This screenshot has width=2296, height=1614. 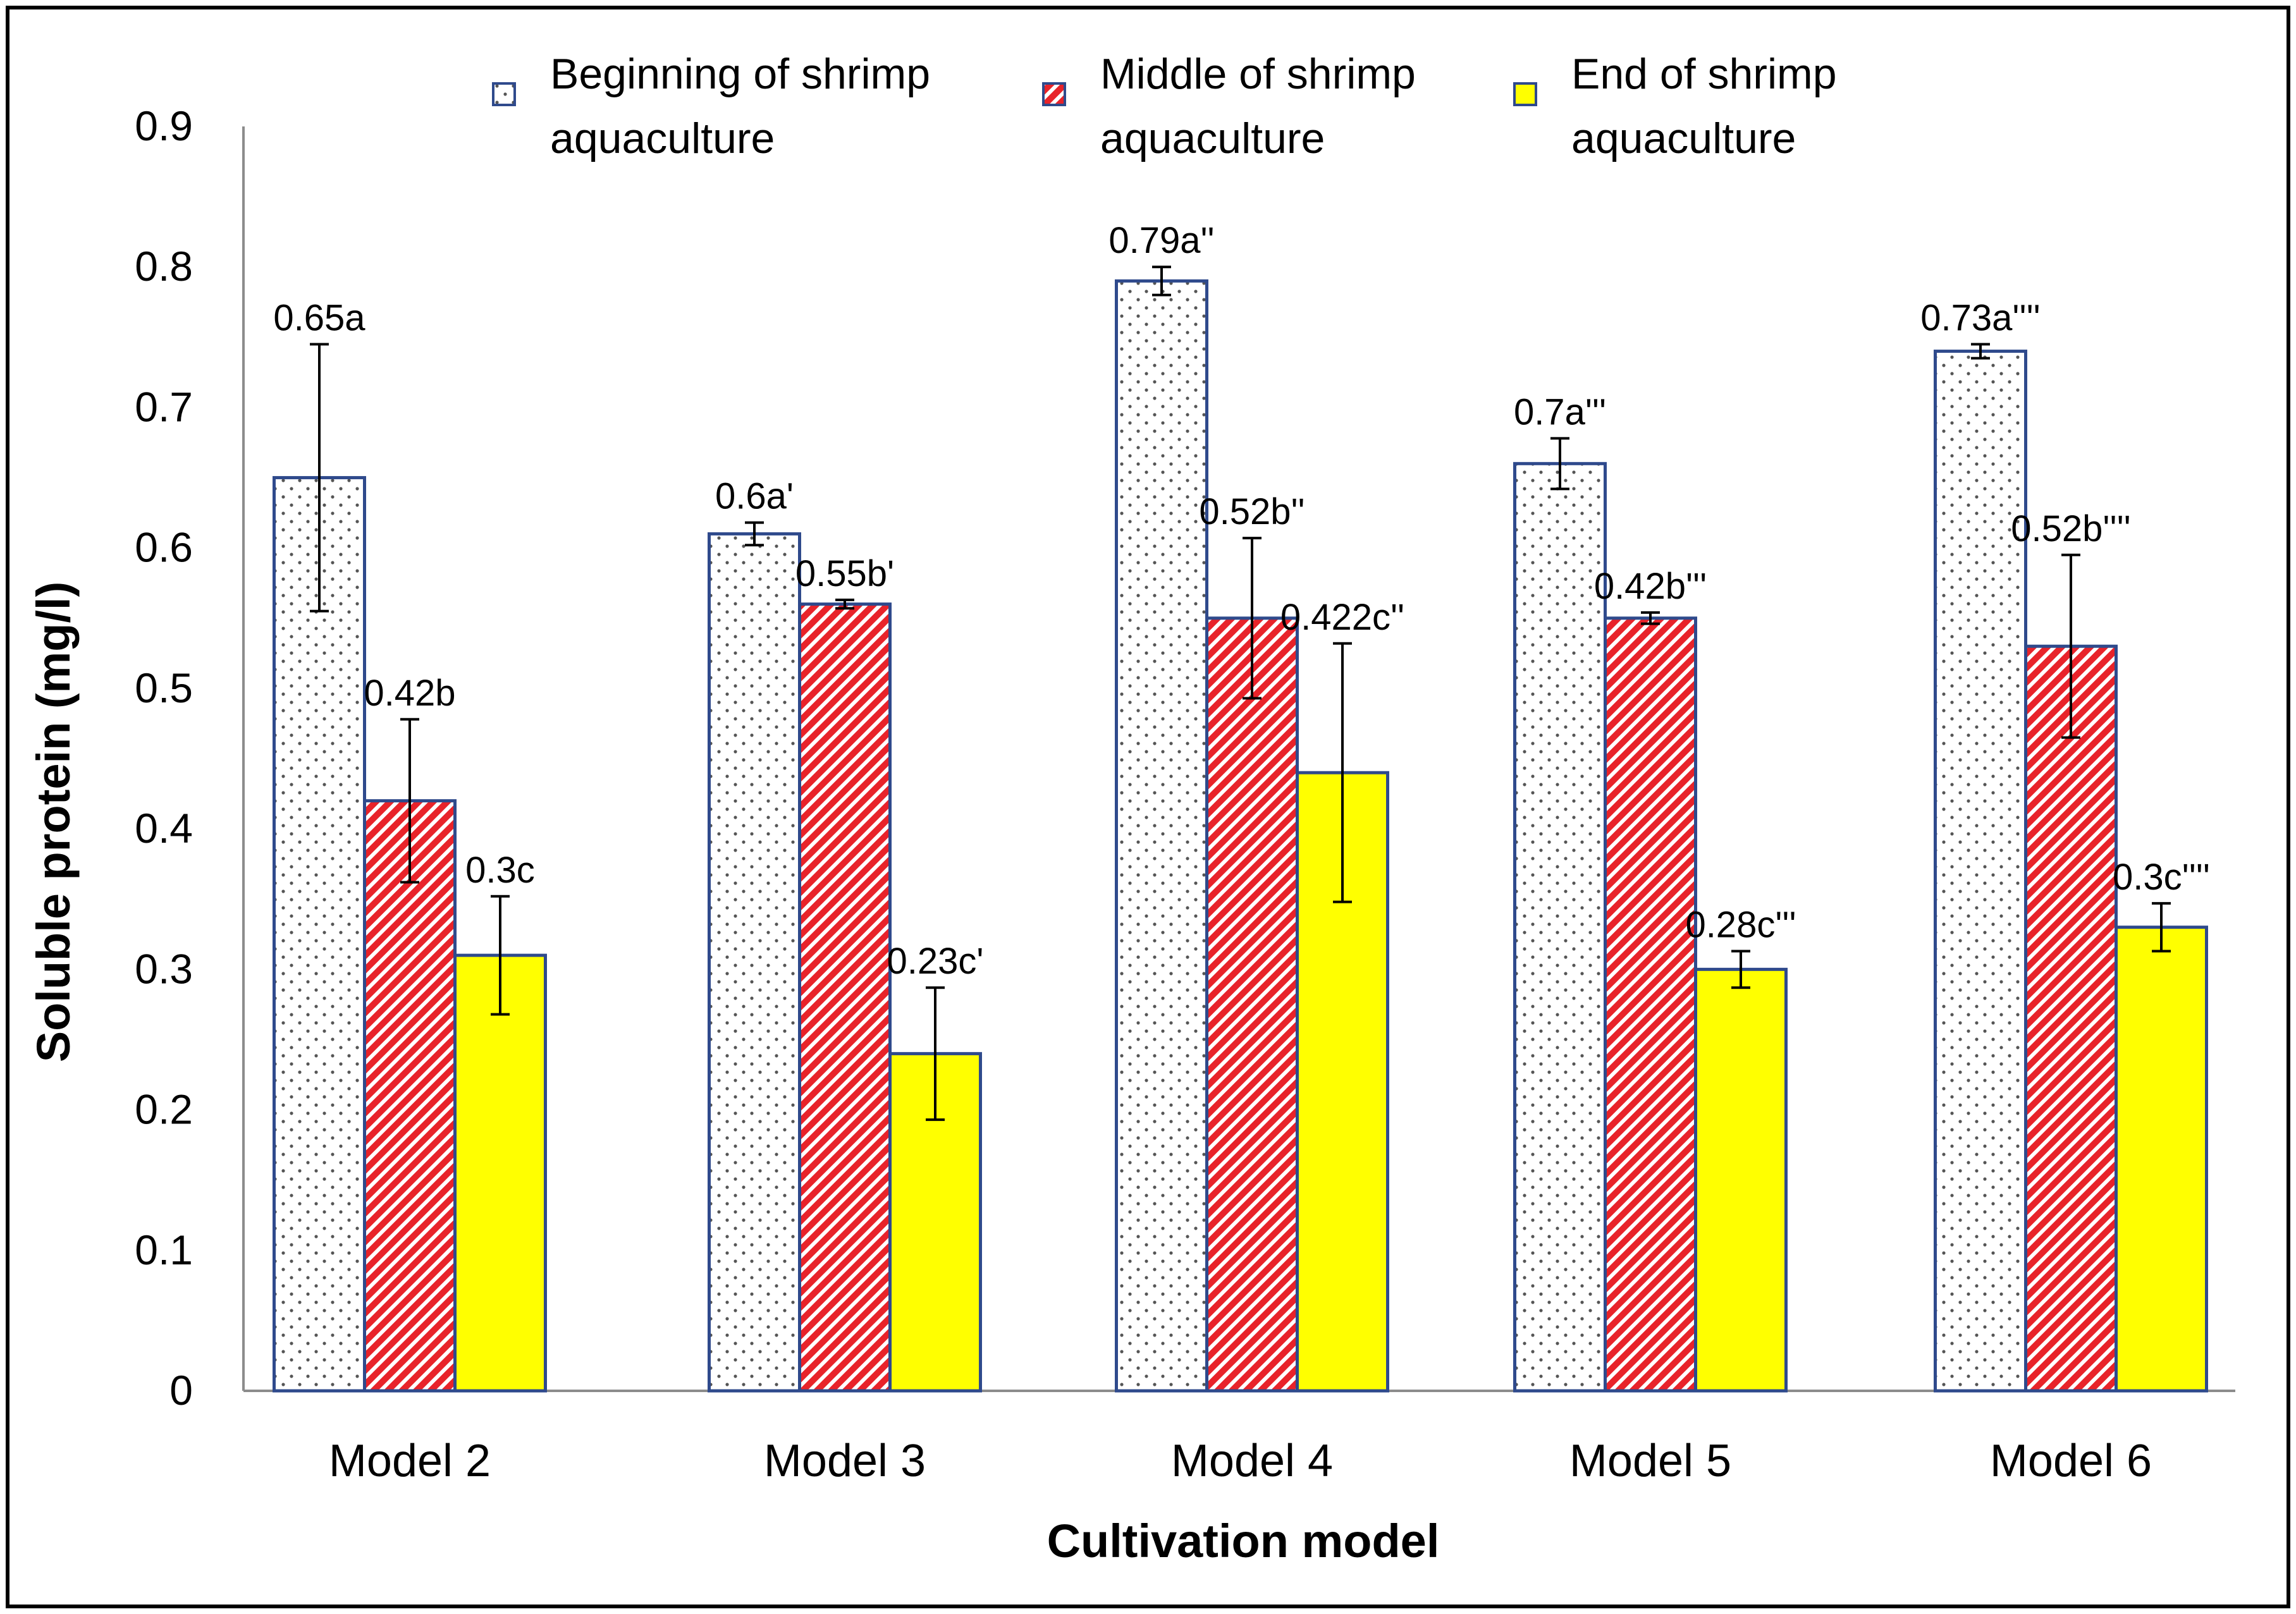 What do you see at coordinates (164, 1249) in the screenshot?
I see `y-tick-label: 0.1` at bounding box center [164, 1249].